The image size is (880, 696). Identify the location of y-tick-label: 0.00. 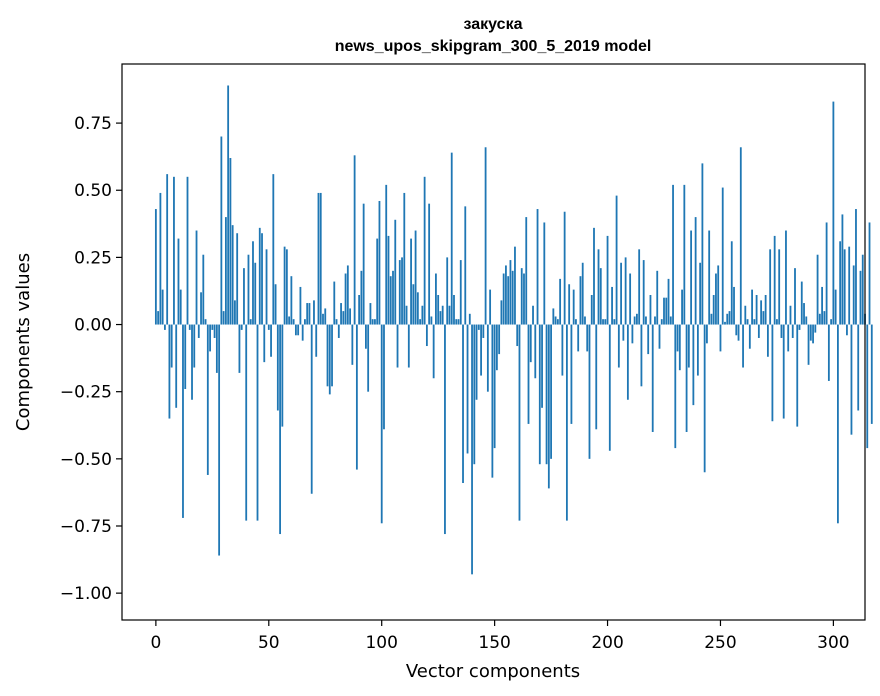
(93, 326).